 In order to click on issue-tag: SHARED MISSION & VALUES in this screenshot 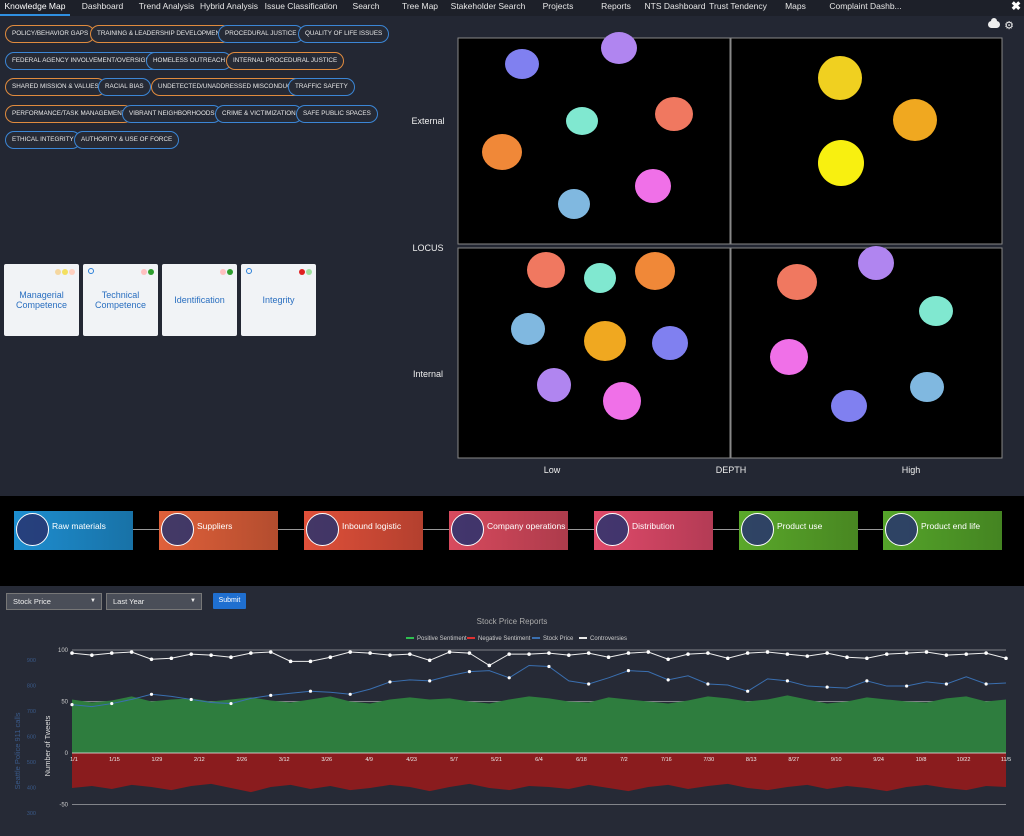, I will do `click(55, 87)`.